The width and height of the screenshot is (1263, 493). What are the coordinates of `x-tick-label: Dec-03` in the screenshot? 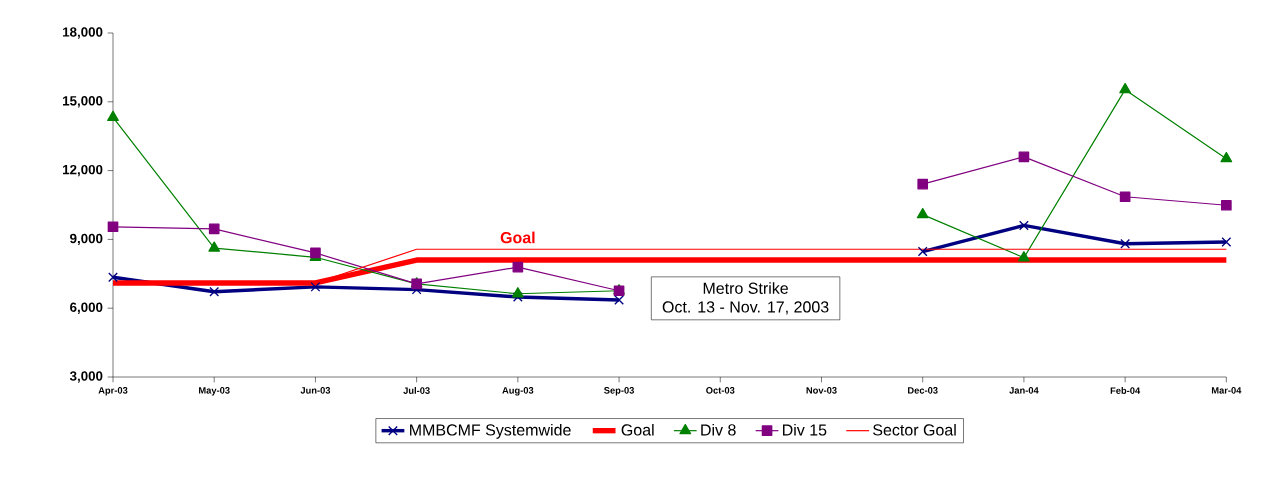 It's located at (923, 390).